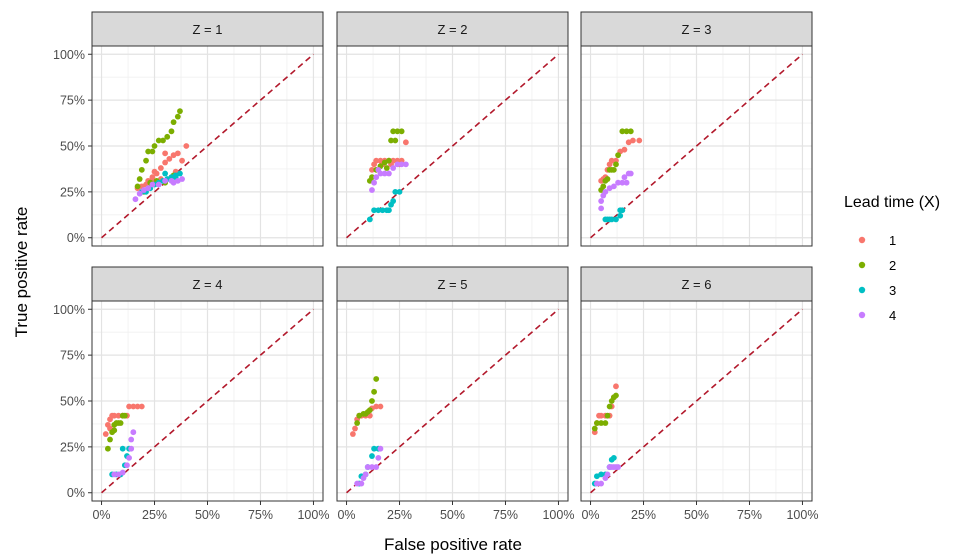  I want to click on facet-strip-label: Z = 2, so click(453, 29).